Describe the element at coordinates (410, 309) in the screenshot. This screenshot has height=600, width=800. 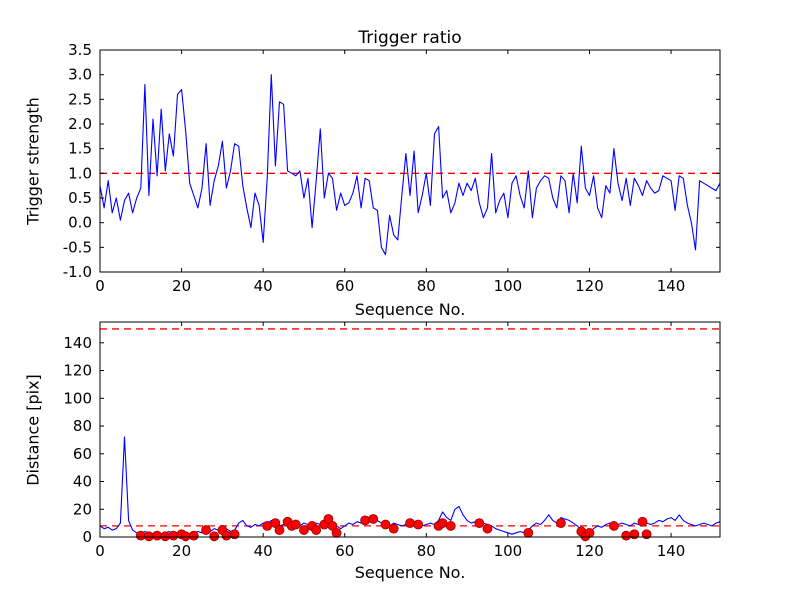
I see `x-axis-label-top: Sequence No.` at that location.